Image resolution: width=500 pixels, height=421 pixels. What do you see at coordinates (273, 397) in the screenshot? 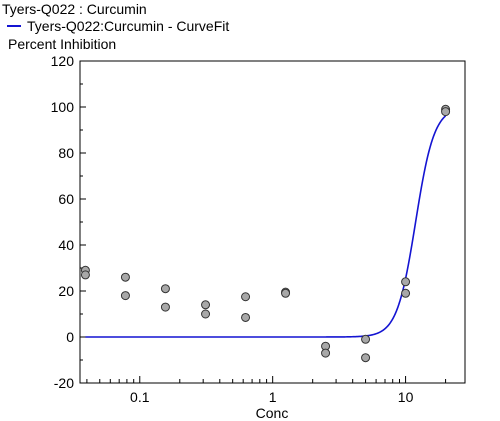
I see `x-tick-label: 1` at bounding box center [273, 397].